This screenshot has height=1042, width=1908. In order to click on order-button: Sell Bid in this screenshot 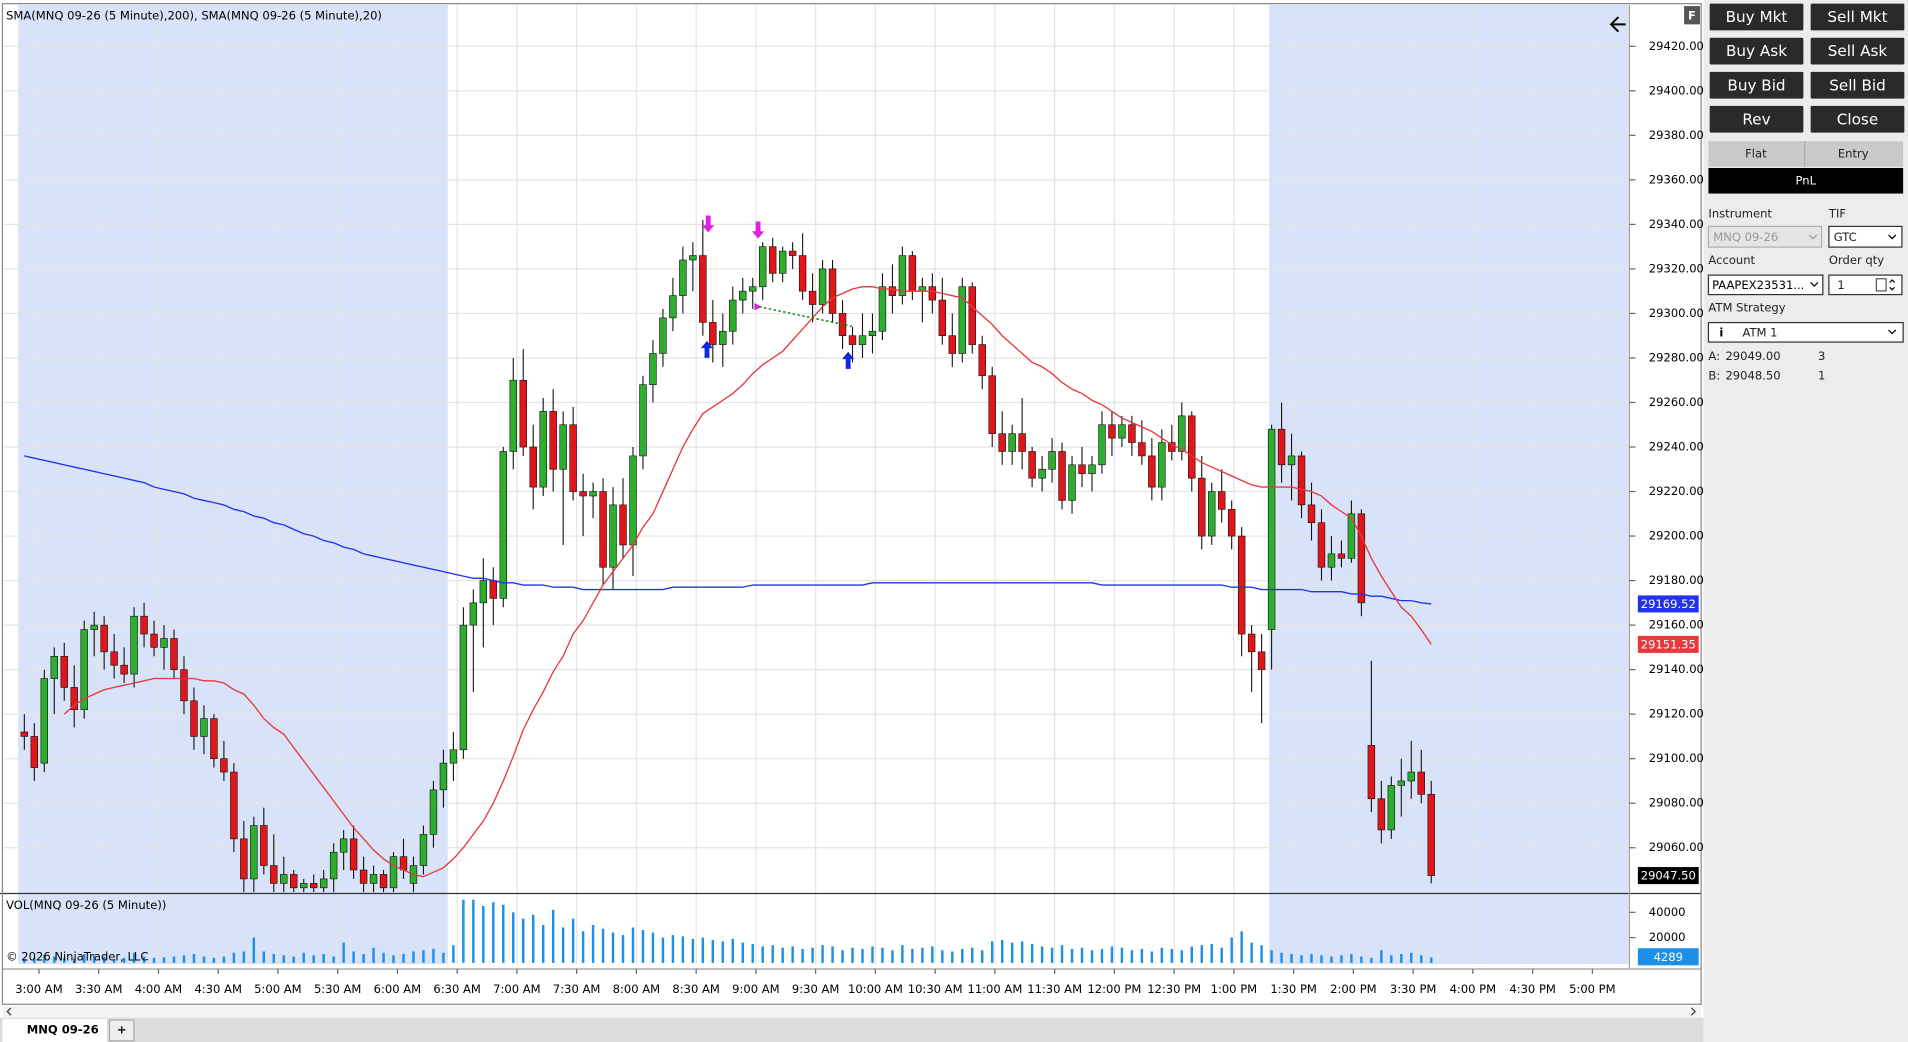, I will do `click(1857, 85)`.